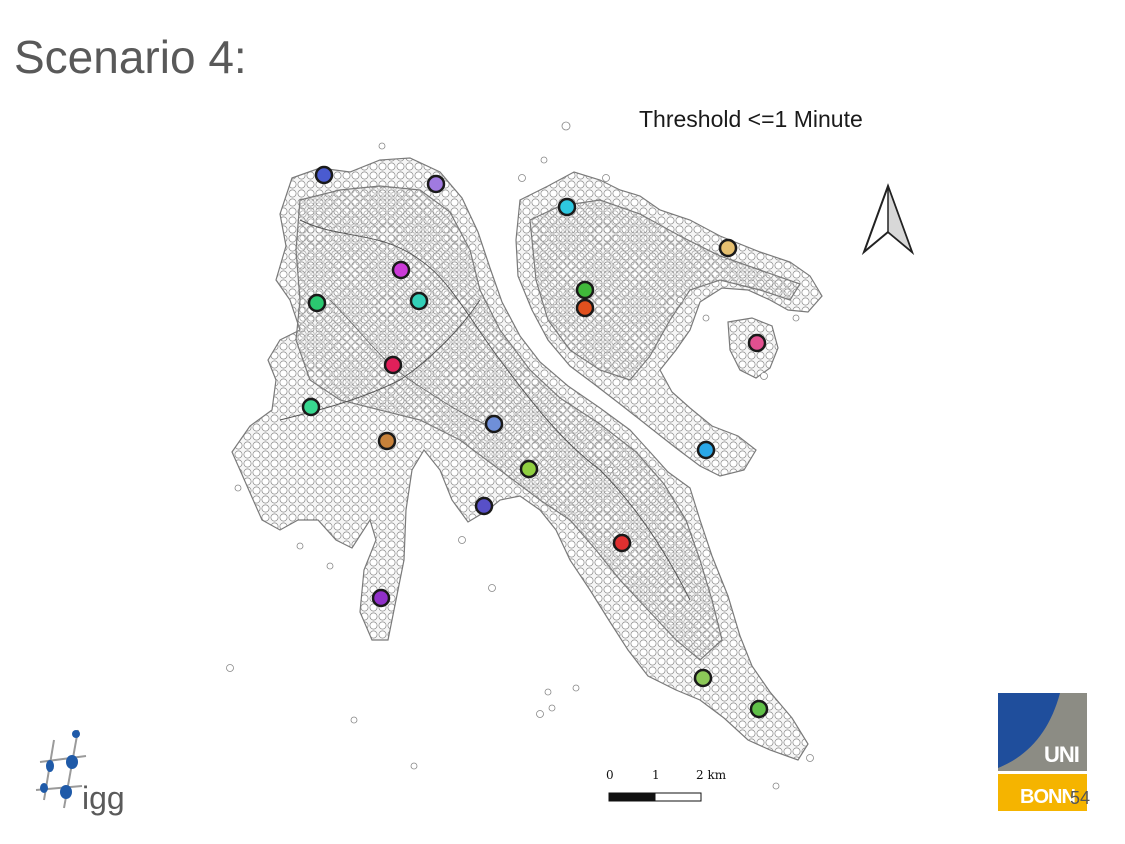  Describe the element at coordinates (670, 776) in the screenshot. I see `scale-bar-labels: 0 1 2 km` at that location.